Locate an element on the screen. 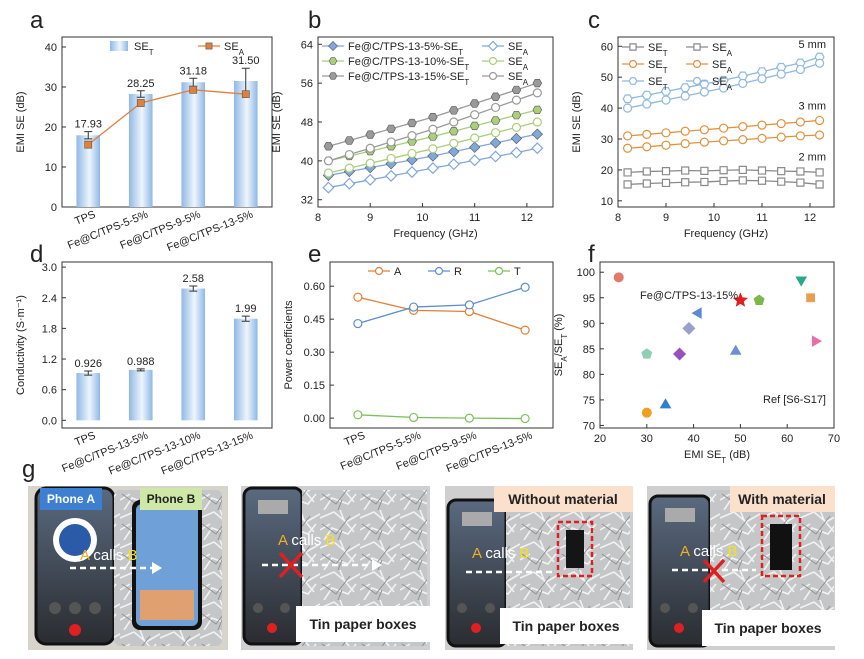 The width and height of the screenshot is (864, 659). y-tick-label: 0.15 is located at coordinates (314, 386).